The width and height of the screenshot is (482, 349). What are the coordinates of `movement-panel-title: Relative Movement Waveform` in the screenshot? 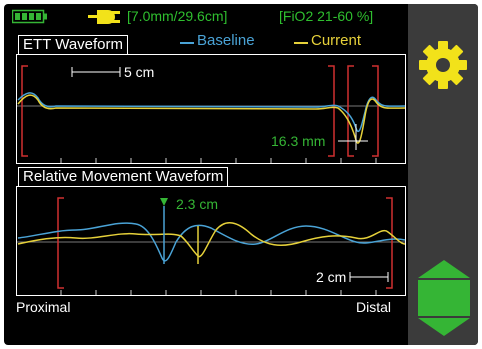 It's located at (123, 176).